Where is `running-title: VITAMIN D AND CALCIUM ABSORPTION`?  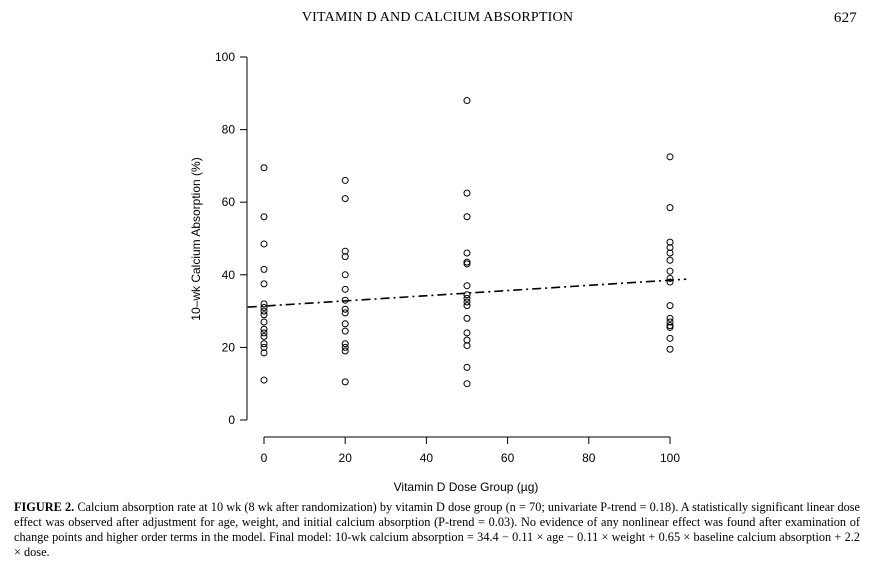 running-title: VITAMIN D AND CALCIUM ABSORPTION is located at coordinates (437, 17).